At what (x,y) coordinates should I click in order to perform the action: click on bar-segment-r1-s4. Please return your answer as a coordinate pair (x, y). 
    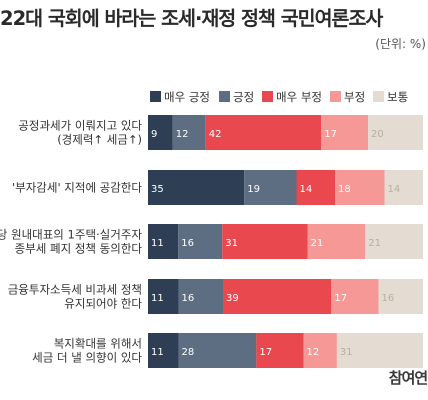
    Looking at the image, I should click on (344, 132).